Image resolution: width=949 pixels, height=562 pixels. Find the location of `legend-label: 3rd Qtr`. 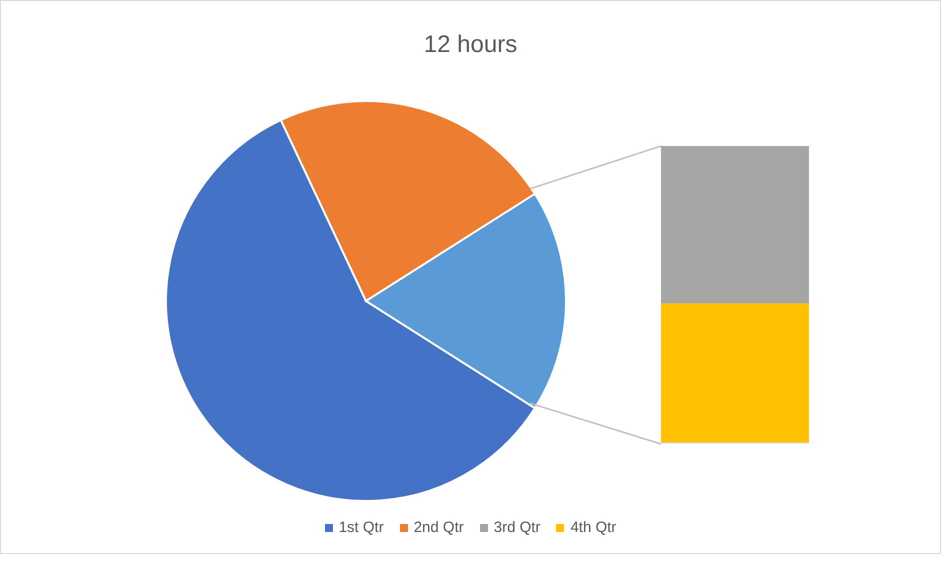

legend-label: 3rd Qtr is located at coordinates (517, 527).